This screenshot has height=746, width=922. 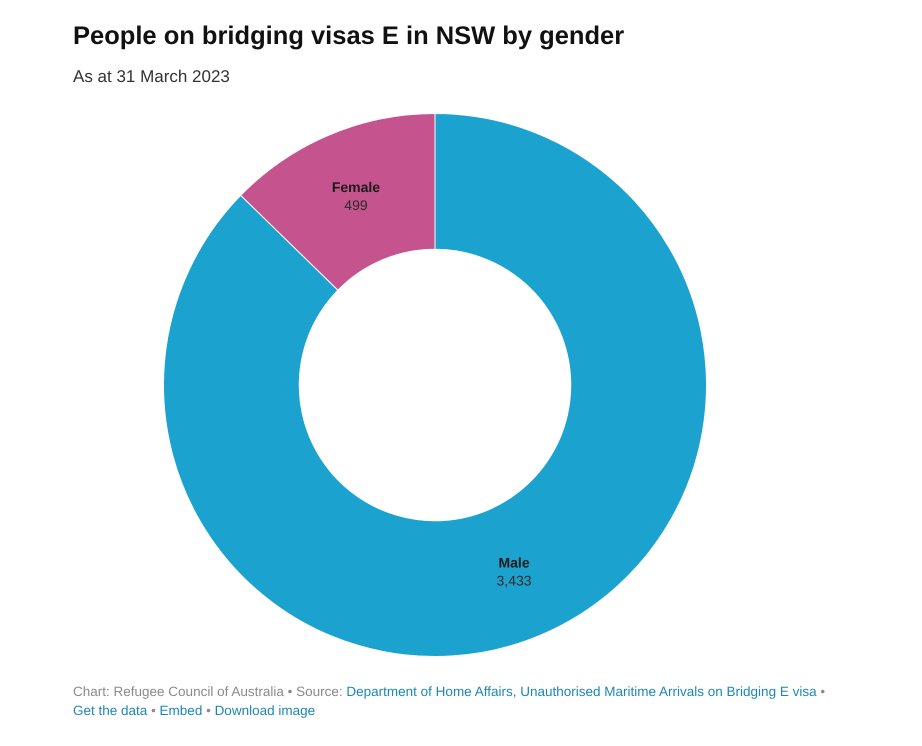 What do you see at coordinates (348, 36) in the screenshot?
I see `chart-title: People on bridging visas E in NSW by gender` at bounding box center [348, 36].